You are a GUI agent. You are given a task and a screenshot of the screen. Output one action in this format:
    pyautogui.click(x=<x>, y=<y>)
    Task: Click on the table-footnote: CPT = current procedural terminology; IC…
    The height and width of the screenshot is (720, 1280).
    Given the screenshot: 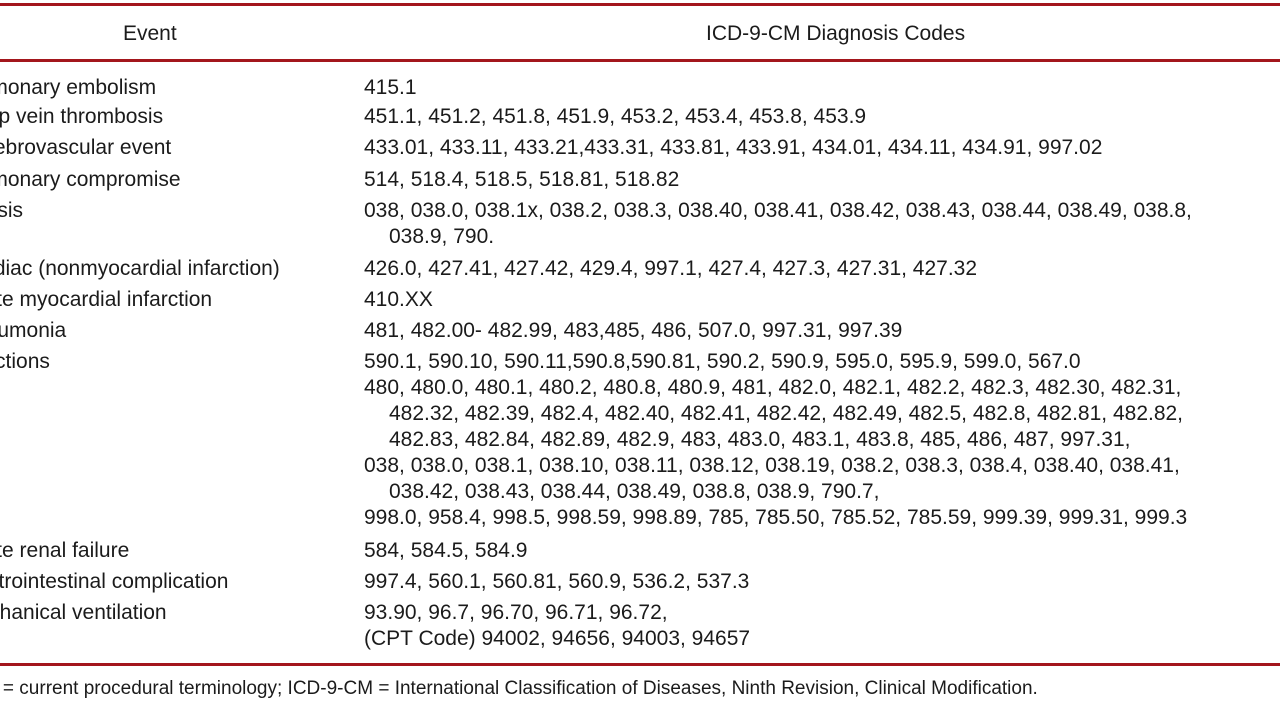 What is the action you would take?
    pyautogui.click(x=519, y=688)
    